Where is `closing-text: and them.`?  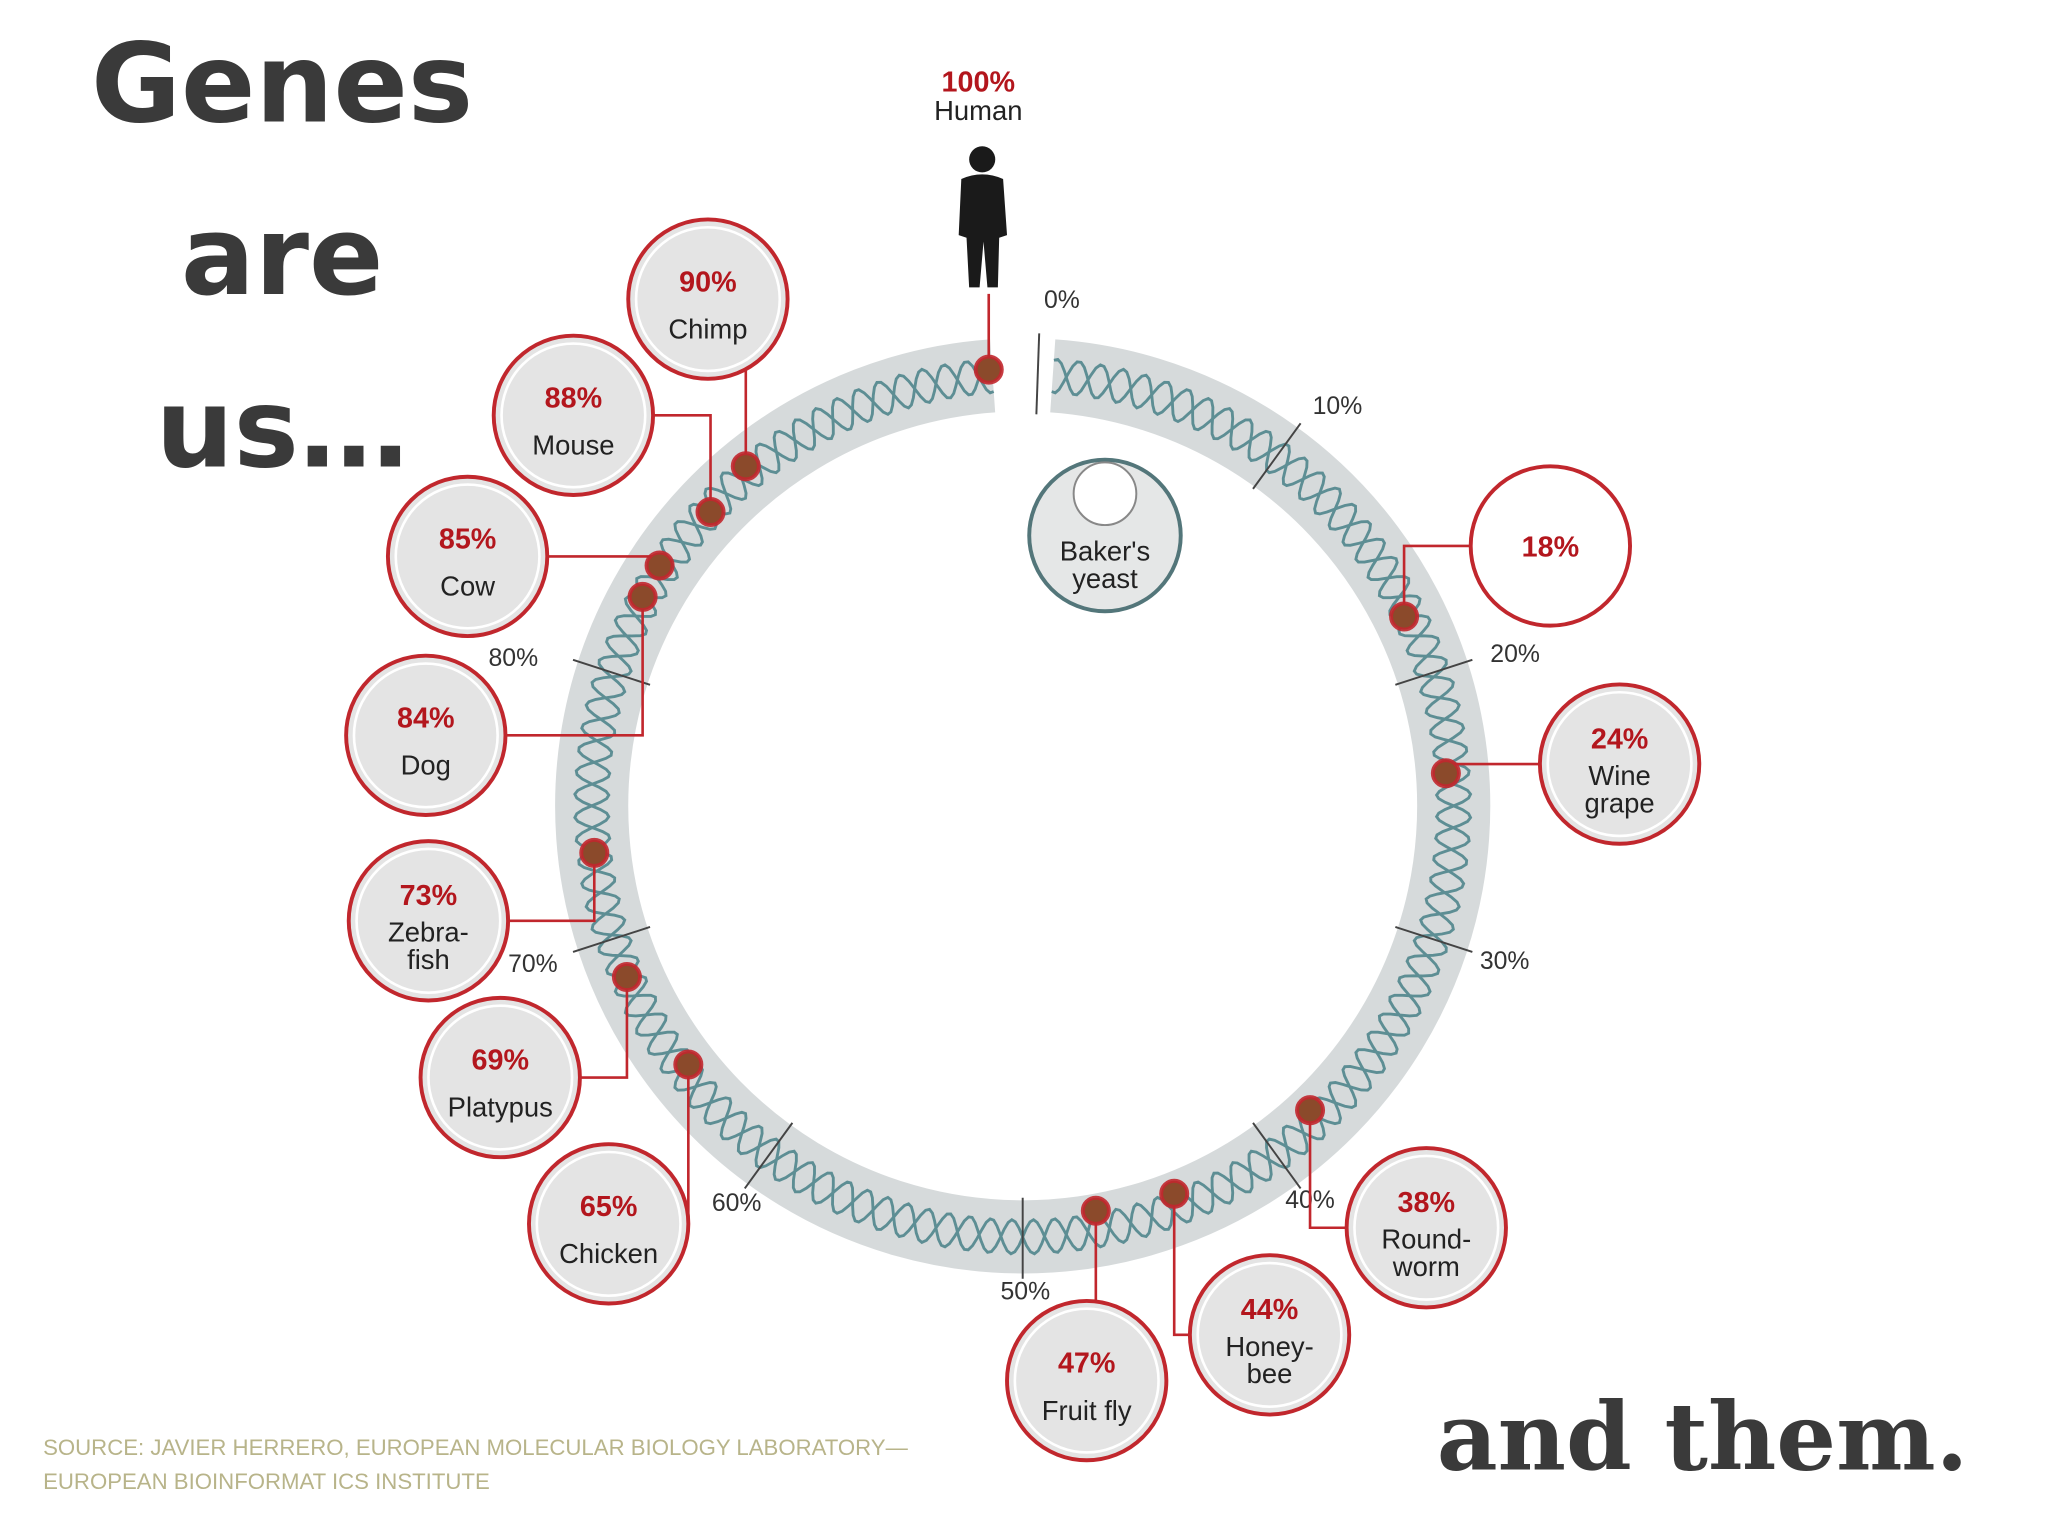
closing-text: and them. is located at coordinates (1703, 1437).